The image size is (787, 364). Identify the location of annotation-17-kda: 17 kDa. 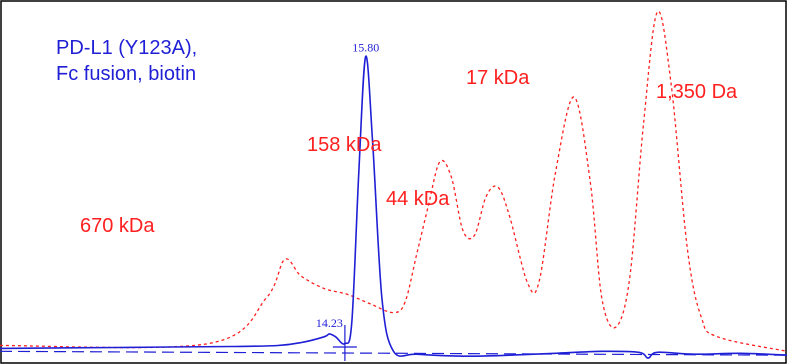
(498, 78).